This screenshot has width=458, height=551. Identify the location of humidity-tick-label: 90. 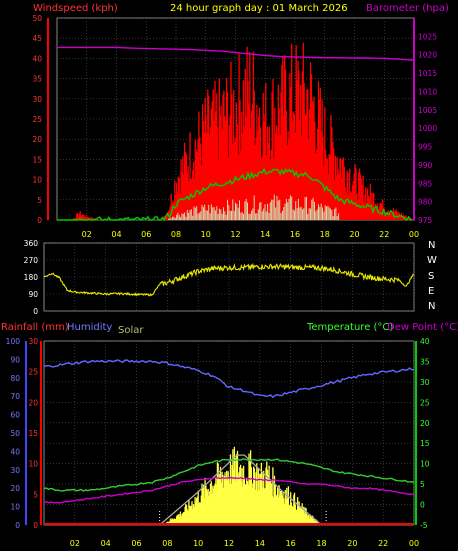
(15, 359).